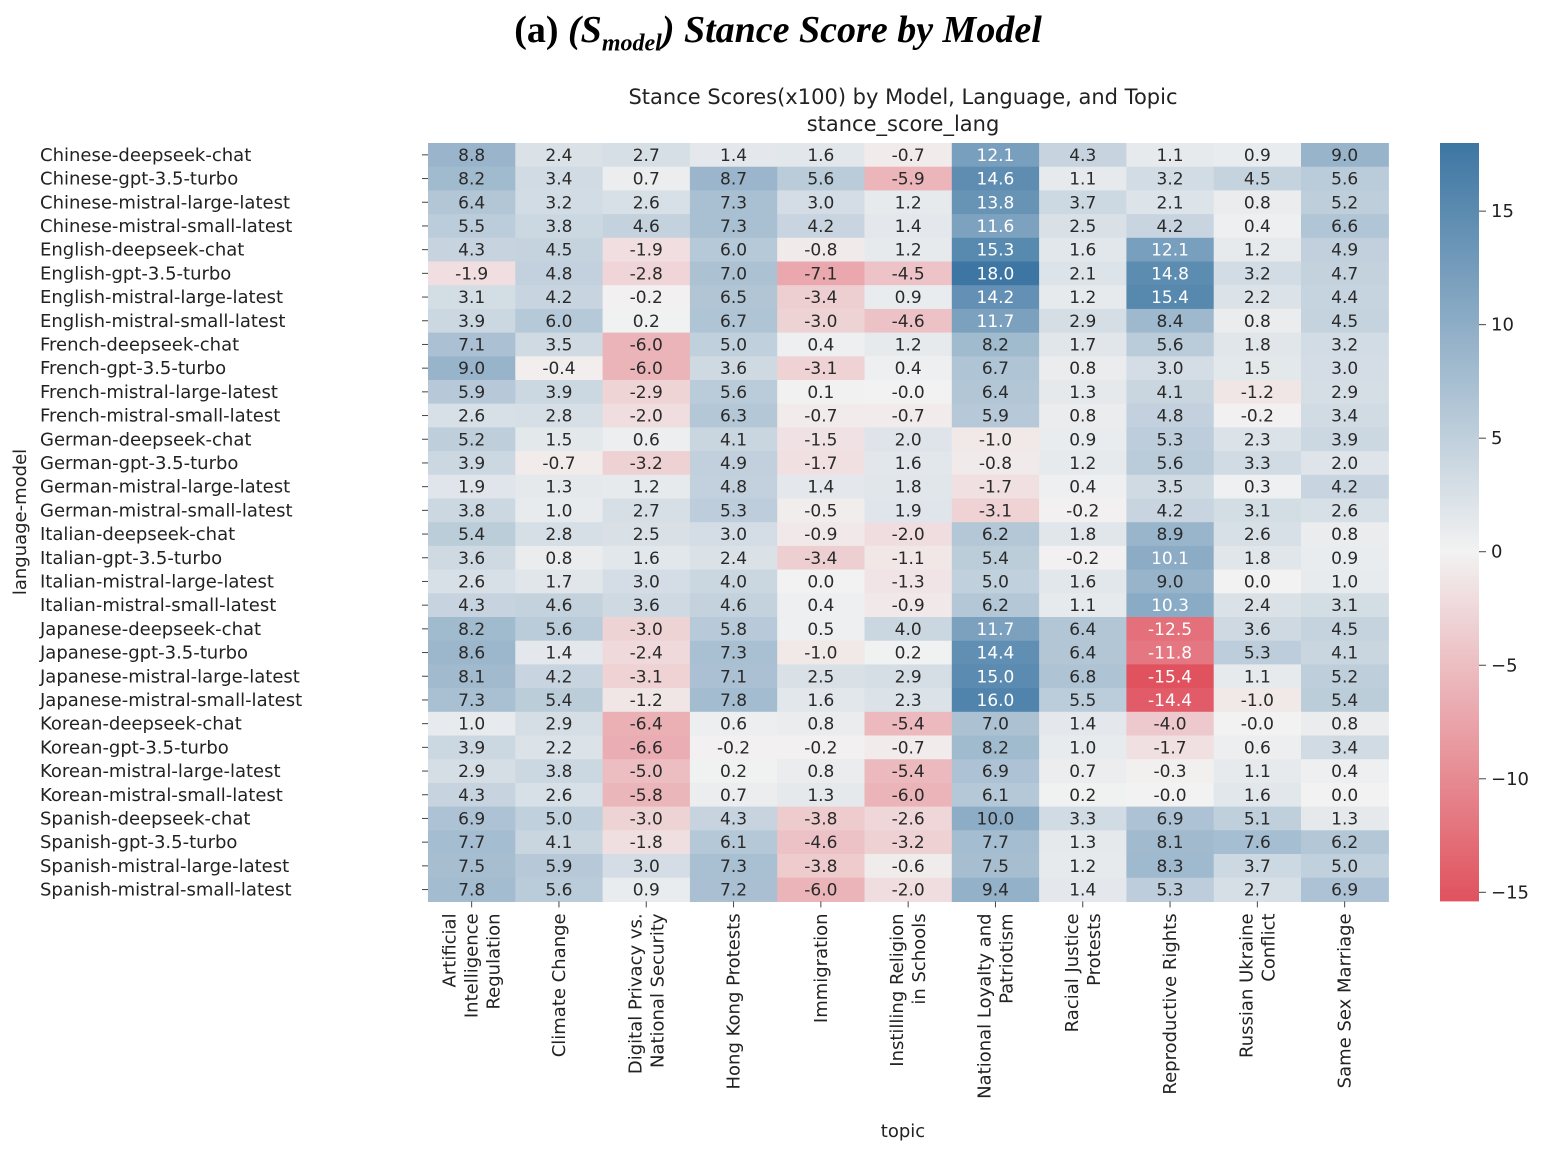 The width and height of the screenshot is (1556, 1156). I want to click on cell-value-label: -5.0, so click(646, 772).